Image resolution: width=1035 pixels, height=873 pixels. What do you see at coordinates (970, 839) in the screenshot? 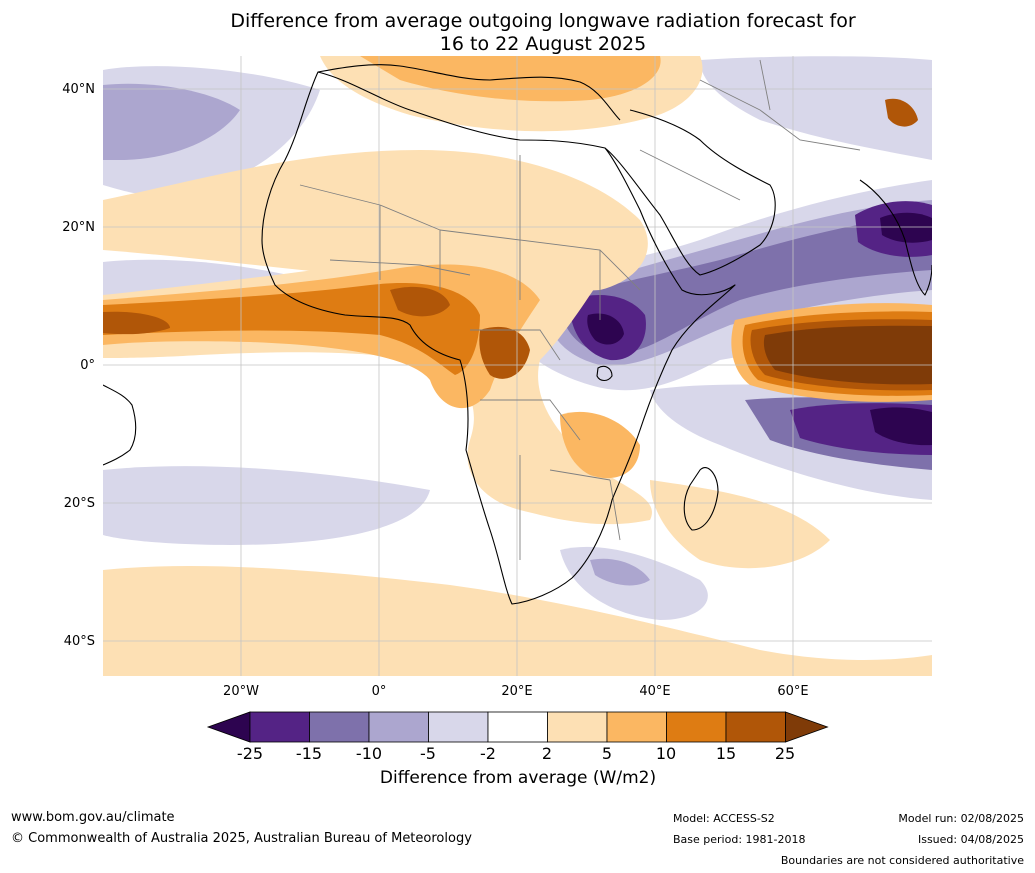
I see `footer-issued: Issued: 04/08/2025` at bounding box center [970, 839].